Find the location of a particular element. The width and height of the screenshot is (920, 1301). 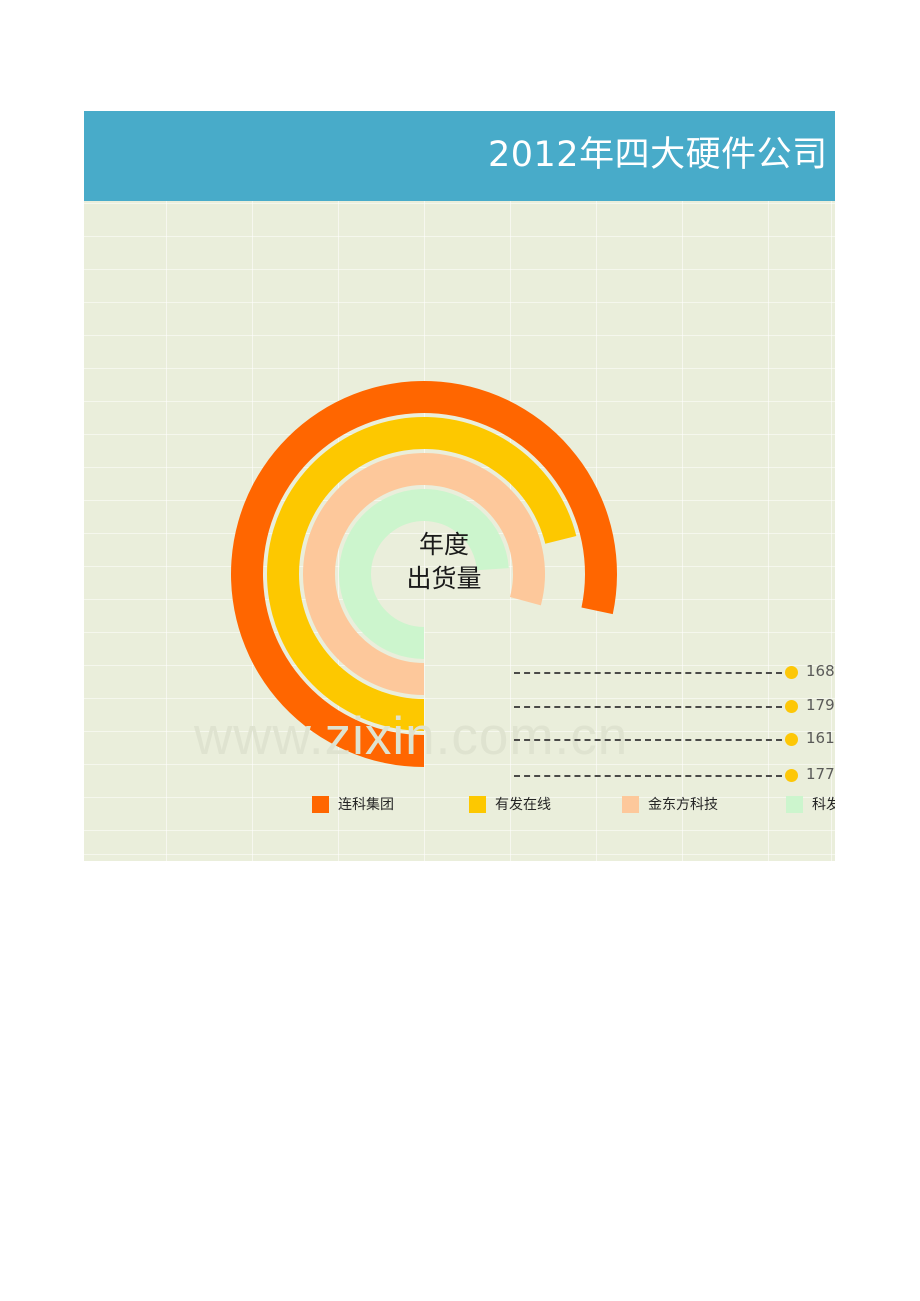

radial-arc-group is located at coordinates (424, 574).